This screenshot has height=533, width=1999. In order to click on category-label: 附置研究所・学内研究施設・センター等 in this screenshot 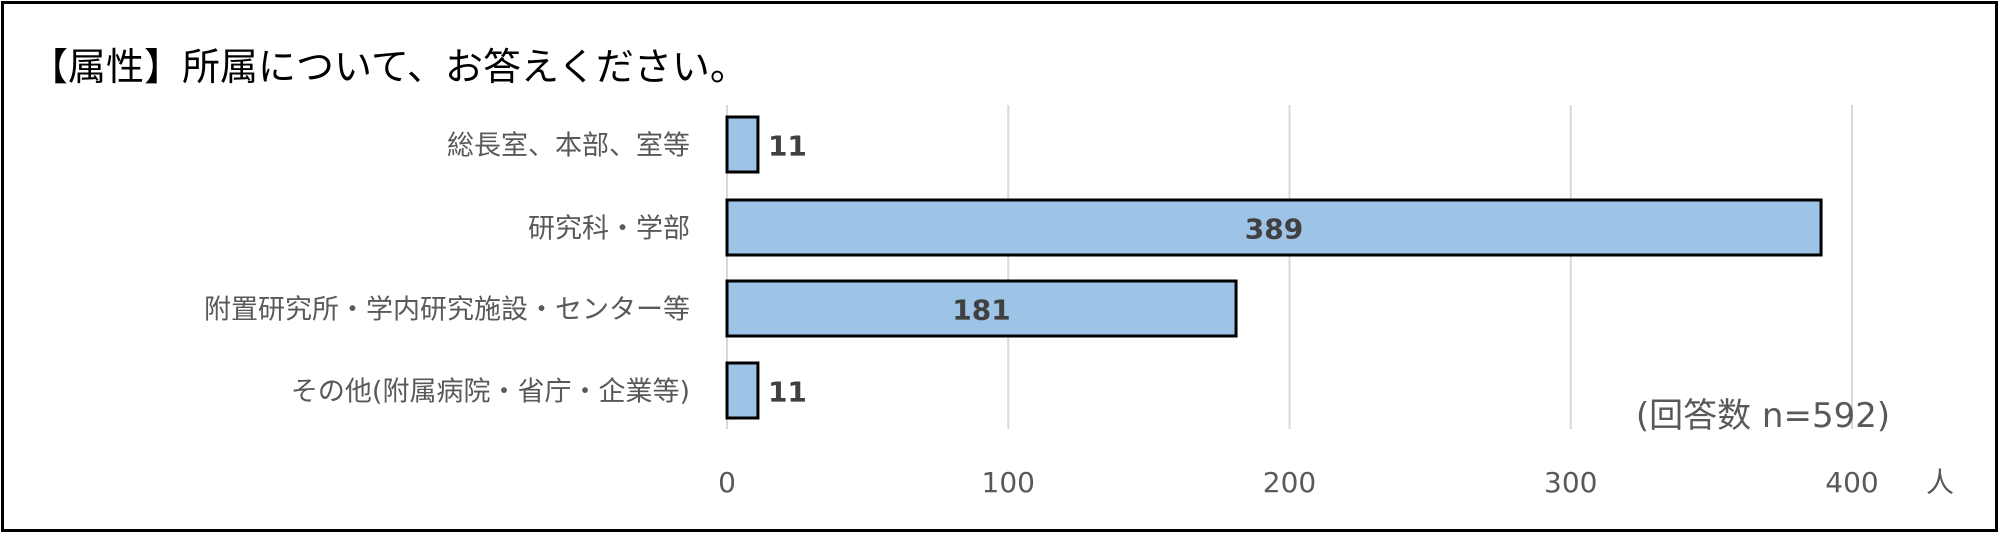, I will do `click(447, 310)`.